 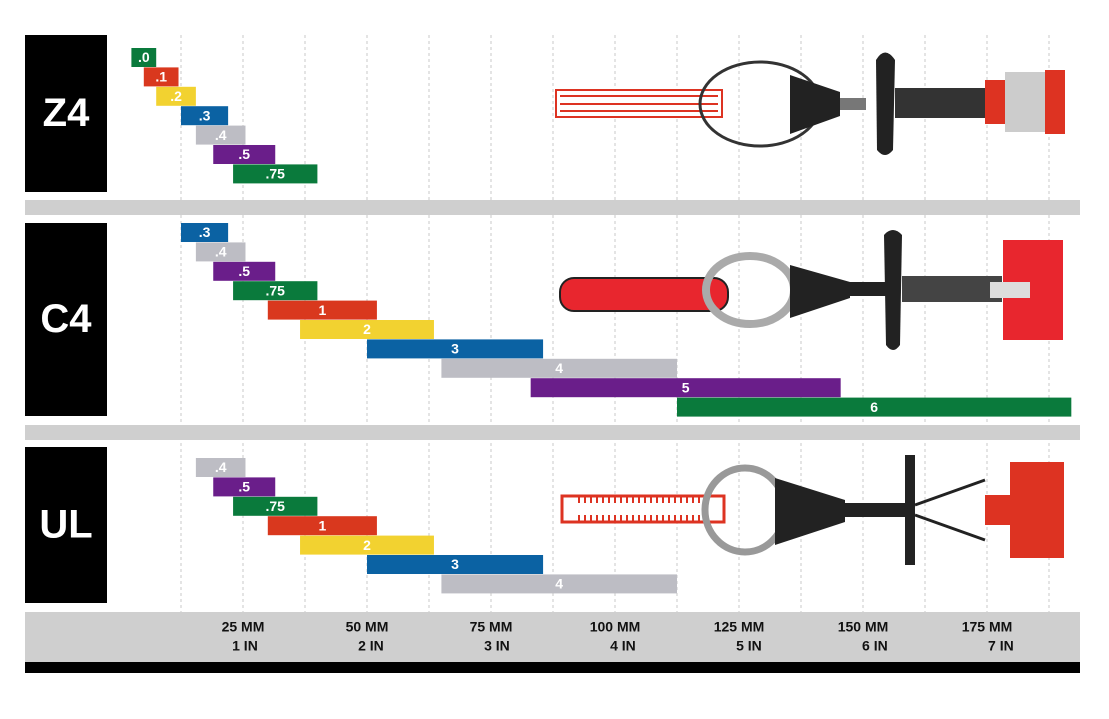 What do you see at coordinates (552, 637) in the screenshot?
I see `axis-band` at bounding box center [552, 637].